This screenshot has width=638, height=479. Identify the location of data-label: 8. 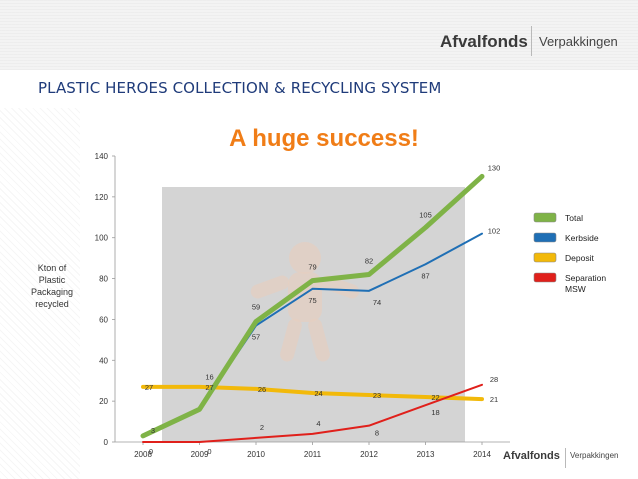
(377, 433).